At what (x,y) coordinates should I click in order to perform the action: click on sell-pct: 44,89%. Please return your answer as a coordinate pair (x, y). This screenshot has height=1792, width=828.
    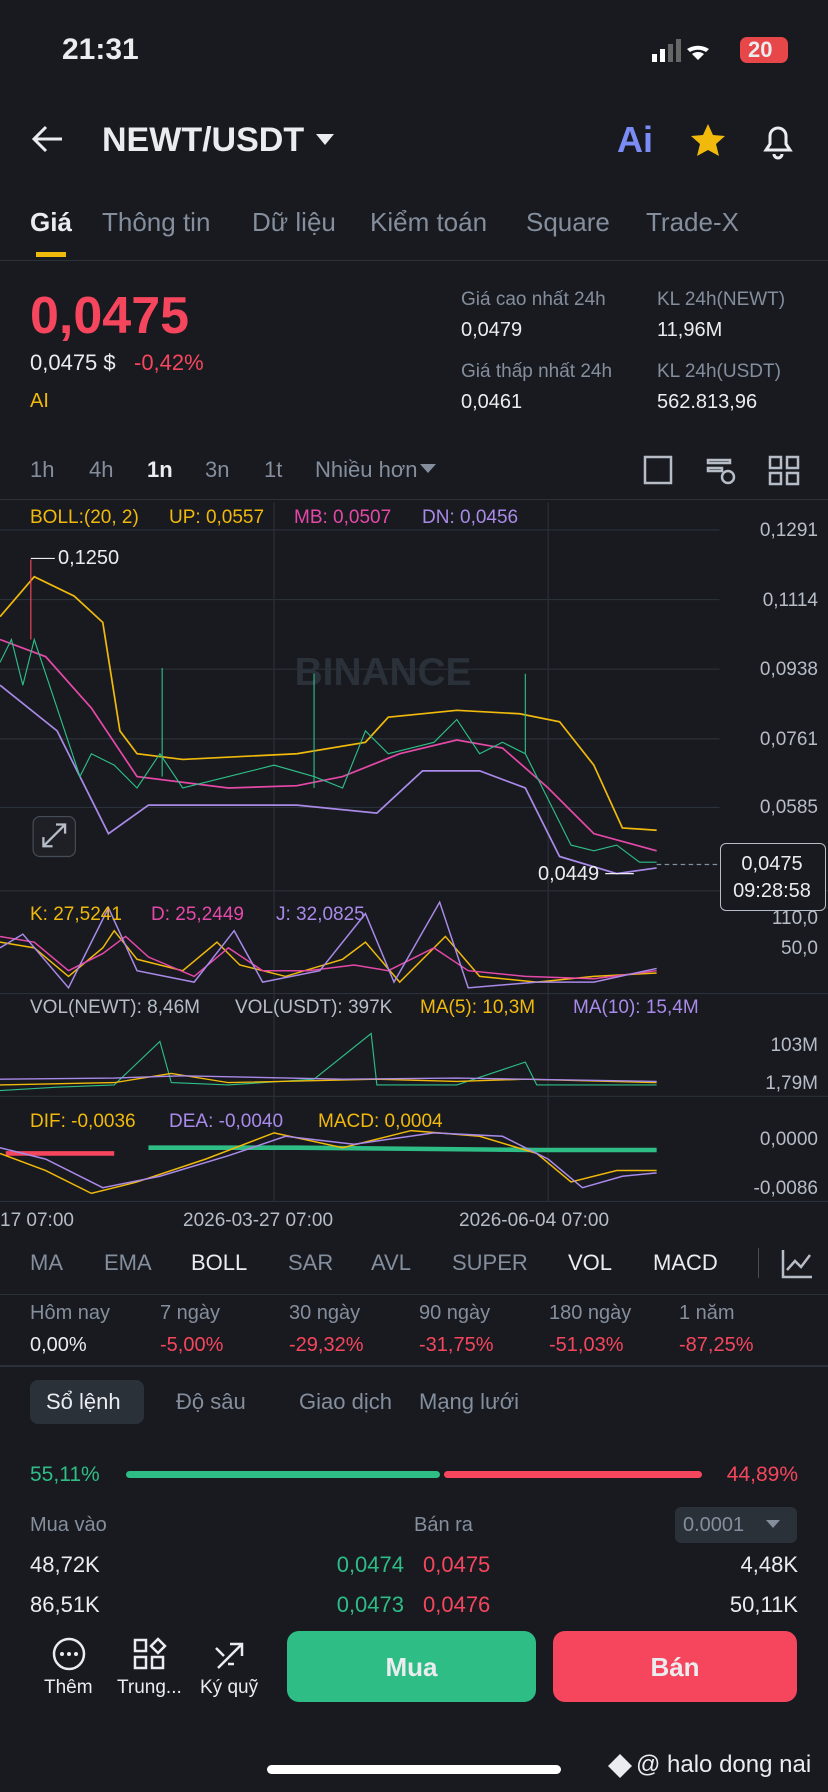
    Looking at the image, I should click on (762, 1474).